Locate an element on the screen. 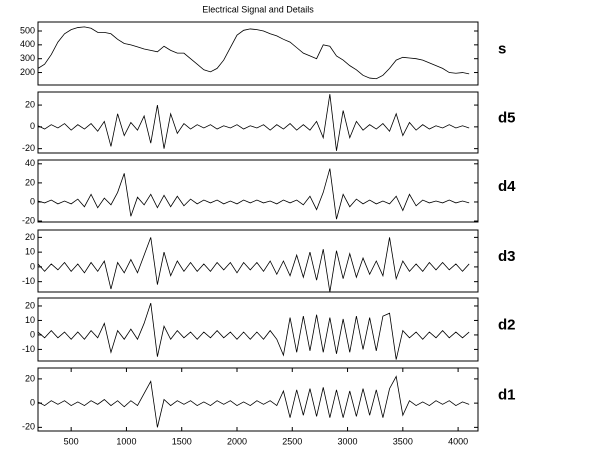  x-tick-label: 3500 is located at coordinates (403, 441).